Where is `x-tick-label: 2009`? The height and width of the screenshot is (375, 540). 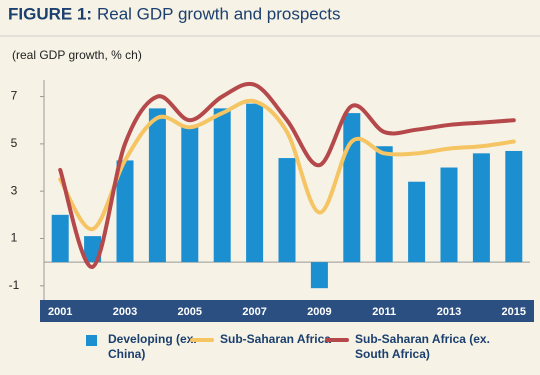 x-tick-label: 2009 is located at coordinates (319, 312).